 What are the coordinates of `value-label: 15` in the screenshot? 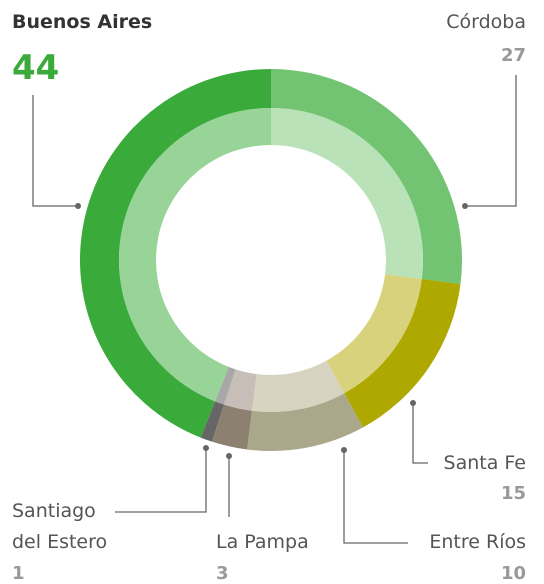 It's located at (513, 493).